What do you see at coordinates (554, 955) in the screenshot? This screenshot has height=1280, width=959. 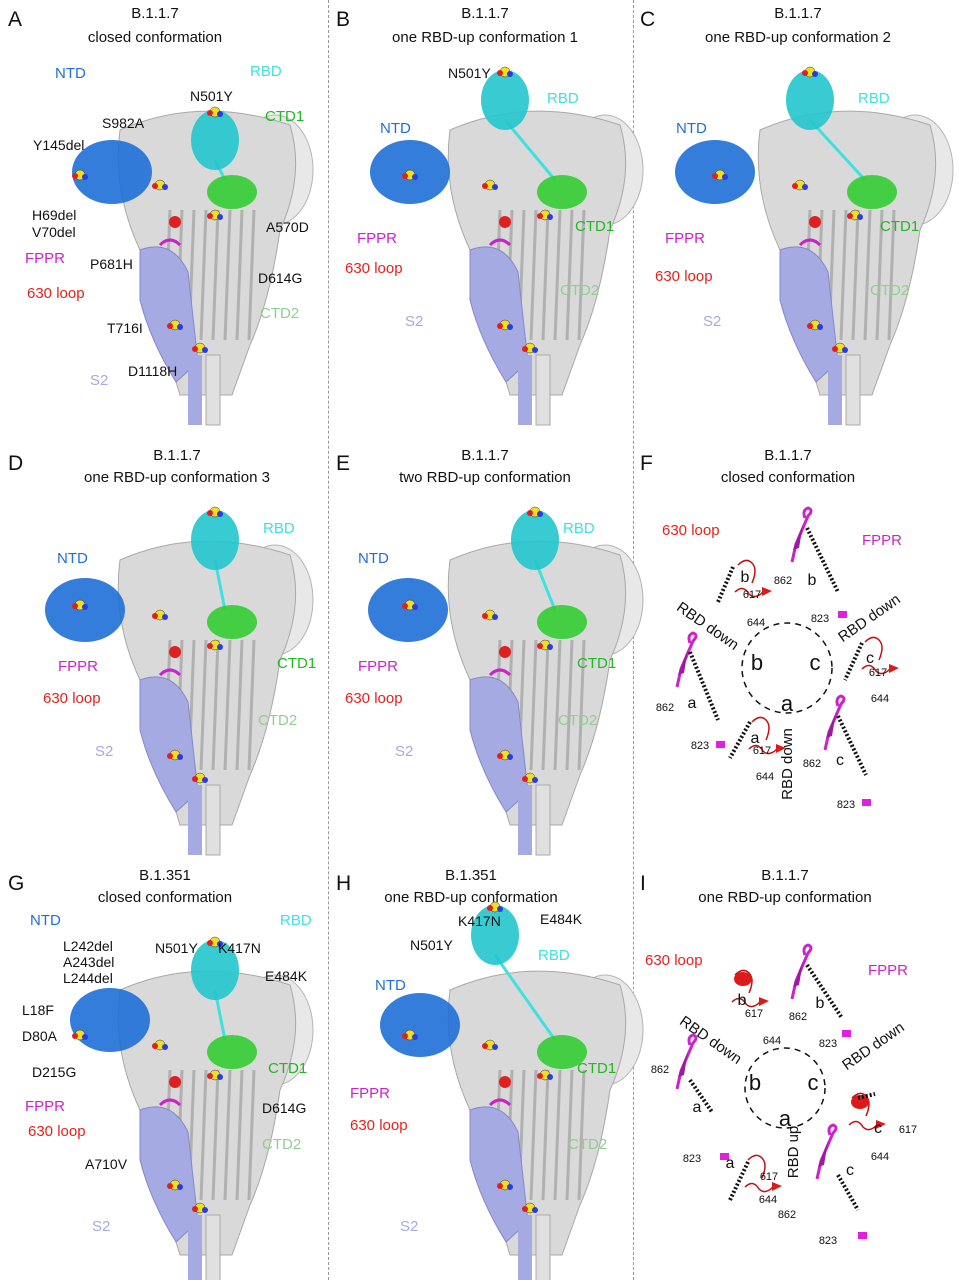 I see `label-rbd: RBD` at bounding box center [554, 955].